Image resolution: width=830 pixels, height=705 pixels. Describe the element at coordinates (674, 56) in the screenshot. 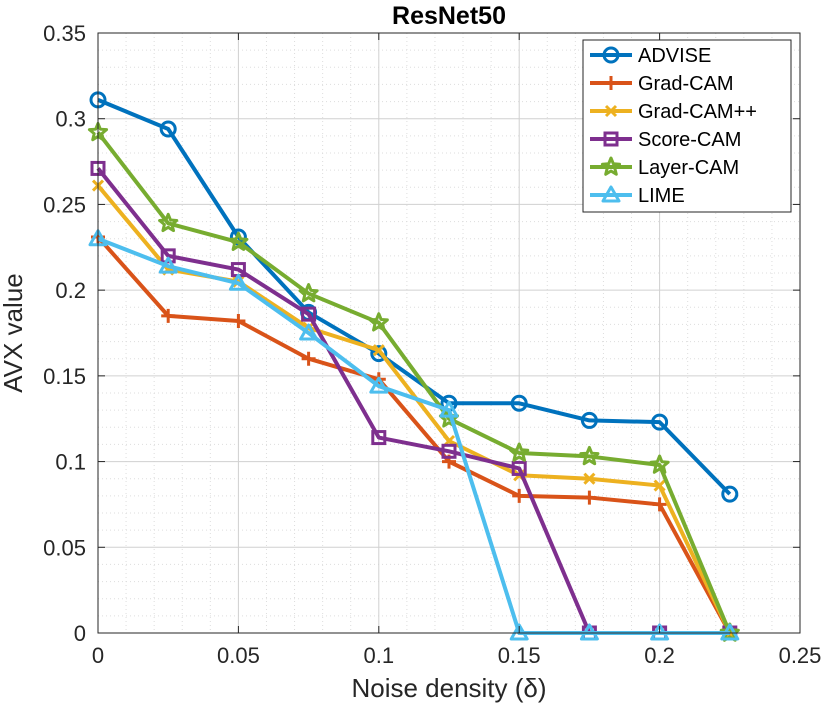

I see `legend-label-advise: ADVISE` at that location.